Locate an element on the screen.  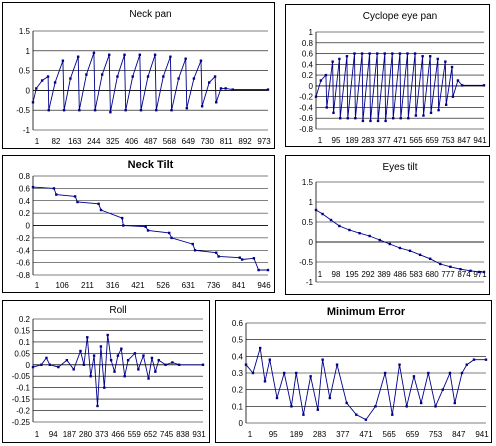
y-tick-label: 1.5 is located at coordinates (25, 31).